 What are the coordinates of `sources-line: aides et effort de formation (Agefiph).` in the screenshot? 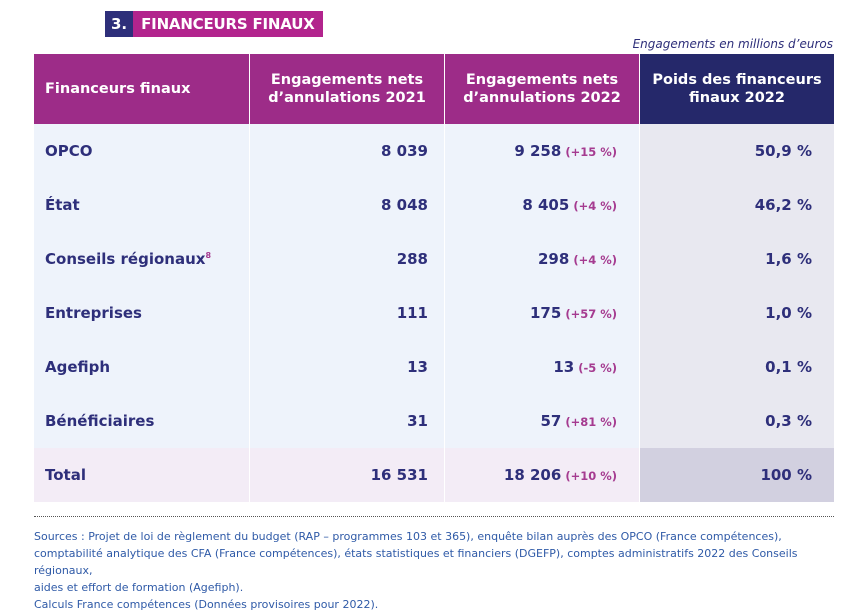 It's located at (139, 587).